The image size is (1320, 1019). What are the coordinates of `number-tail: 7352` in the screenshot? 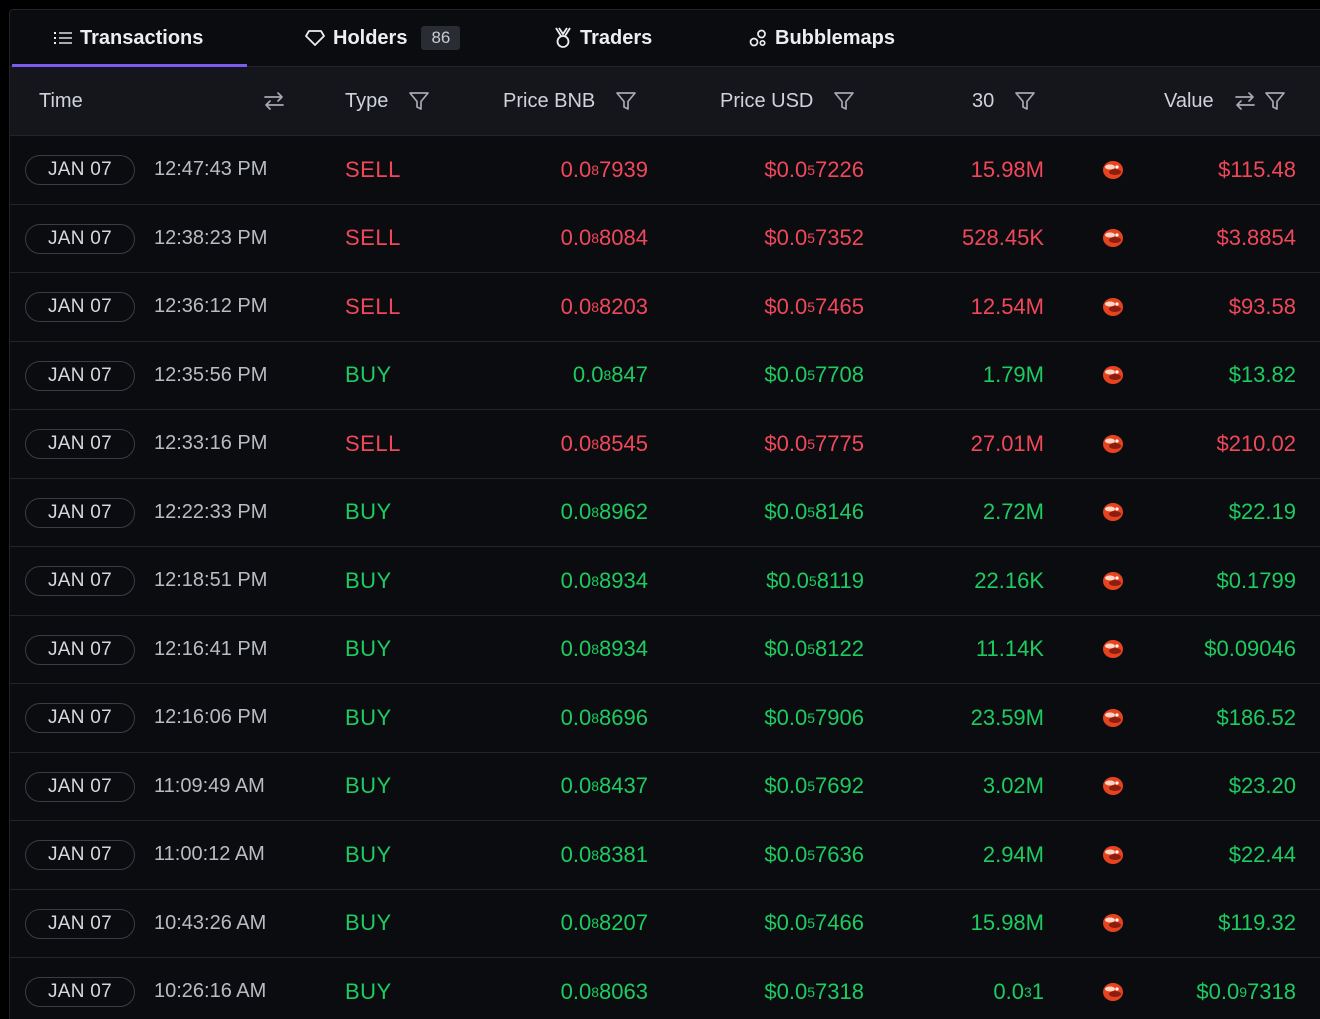 It's located at (839, 238).